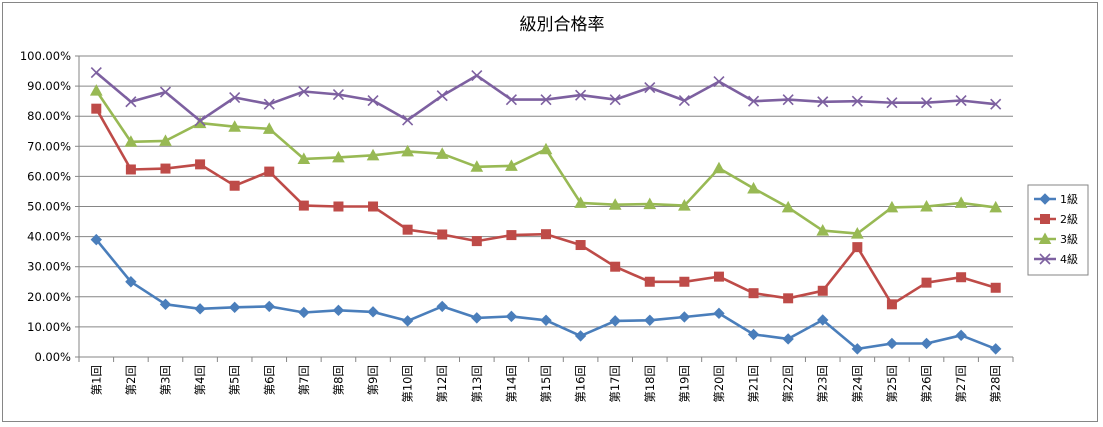 The height and width of the screenshot is (427, 1103). What do you see at coordinates (49, 297) in the screenshot?
I see `y-tick-label: 20.00%` at bounding box center [49, 297].